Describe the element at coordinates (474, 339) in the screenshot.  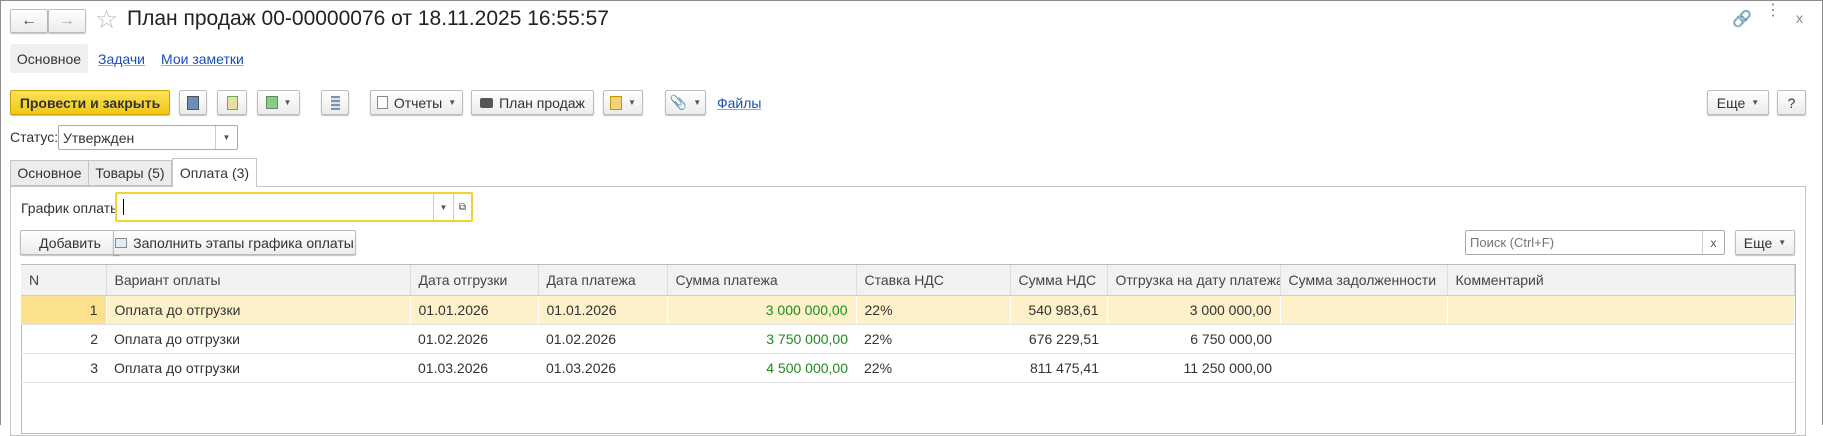
I see `cell-shipment-date: 01.02.2026` at that location.